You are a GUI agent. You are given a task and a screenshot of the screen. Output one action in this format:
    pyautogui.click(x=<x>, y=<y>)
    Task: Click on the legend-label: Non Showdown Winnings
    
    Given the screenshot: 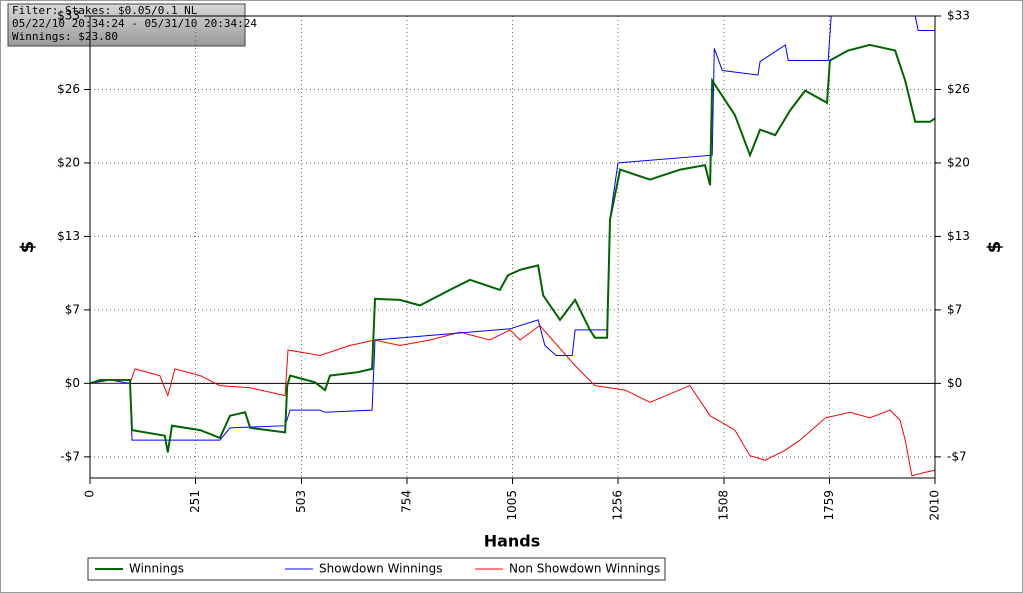 What is the action you would take?
    pyautogui.click(x=584, y=569)
    